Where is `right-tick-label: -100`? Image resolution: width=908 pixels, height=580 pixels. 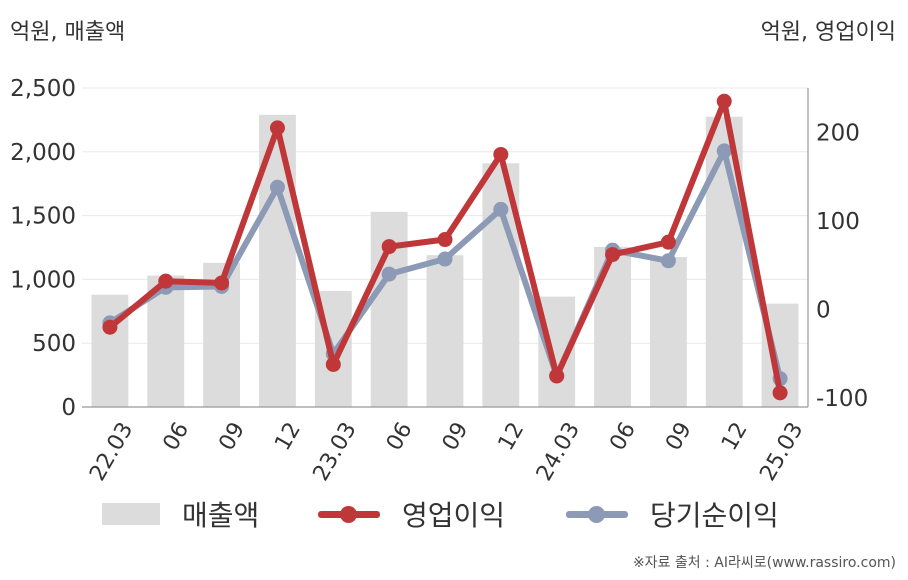
right-tick-label: -100 is located at coordinates (842, 399).